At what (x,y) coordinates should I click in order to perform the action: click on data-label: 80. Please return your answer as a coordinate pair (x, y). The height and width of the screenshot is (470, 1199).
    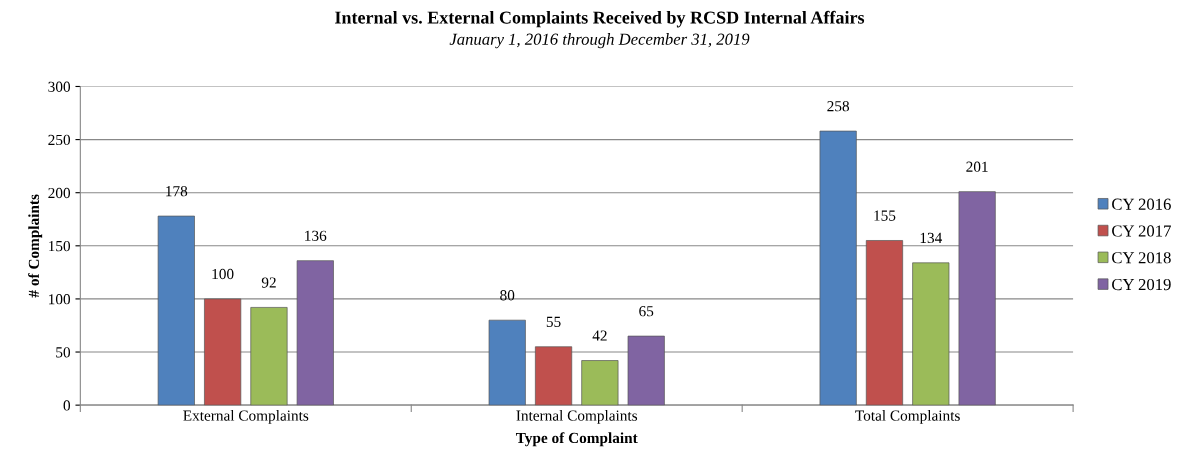
    Looking at the image, I should click on (507, 295).